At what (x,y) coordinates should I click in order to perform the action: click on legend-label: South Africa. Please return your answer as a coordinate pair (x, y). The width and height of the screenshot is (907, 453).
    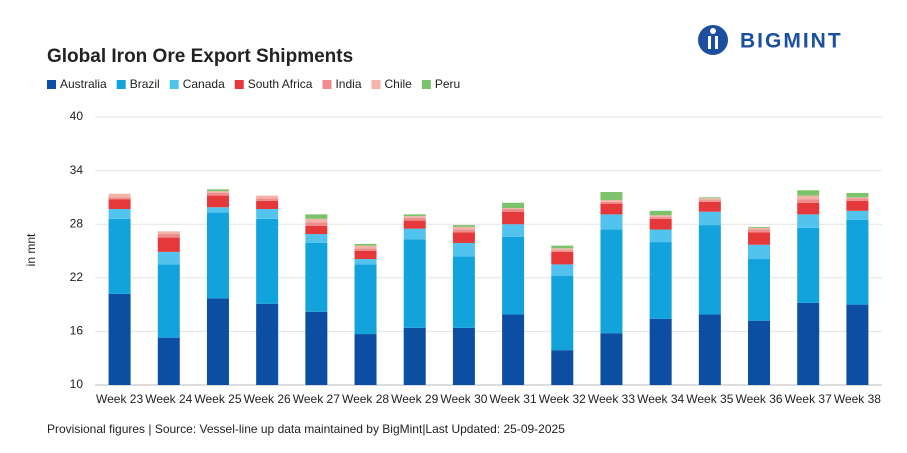
    Looking at the image, I should click on (280, 84).